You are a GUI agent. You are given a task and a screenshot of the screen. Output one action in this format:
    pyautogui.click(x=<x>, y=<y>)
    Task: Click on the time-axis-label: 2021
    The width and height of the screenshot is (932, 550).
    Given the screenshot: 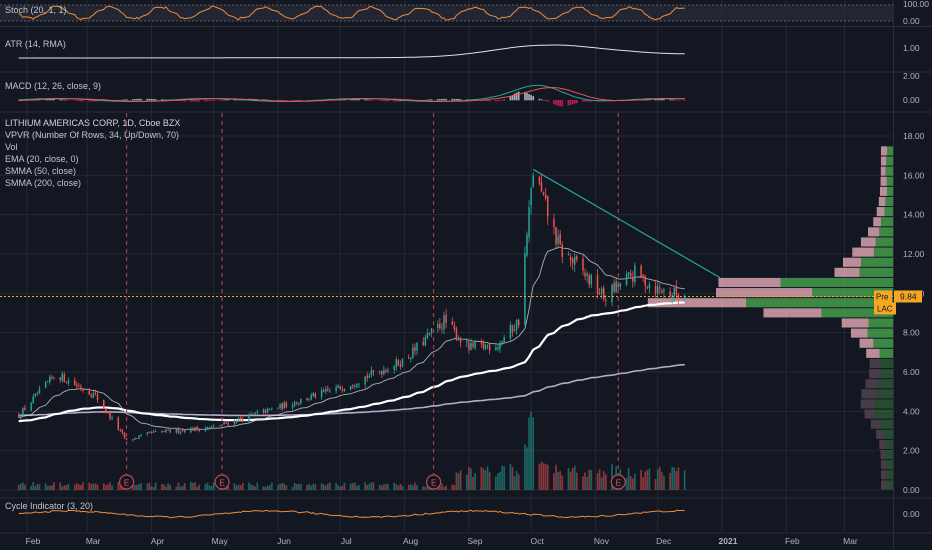 What is the action you would take?
    pyautogui.click(x=728, y=541)
    